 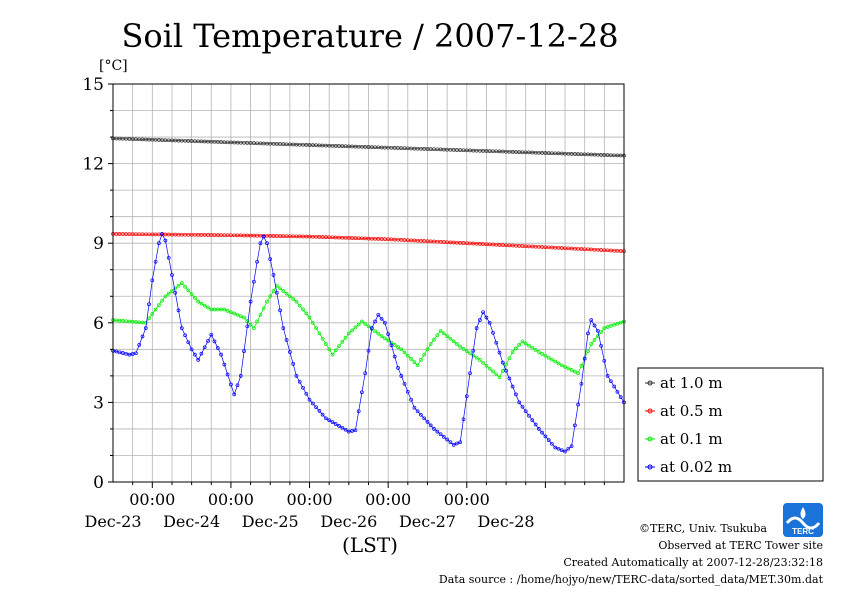 What do you see at coordinates (703, 528) in the screenshot?
I see `copyright-text: ©TERC, Univ. Tsukuba` at bounding box center [703, 528].